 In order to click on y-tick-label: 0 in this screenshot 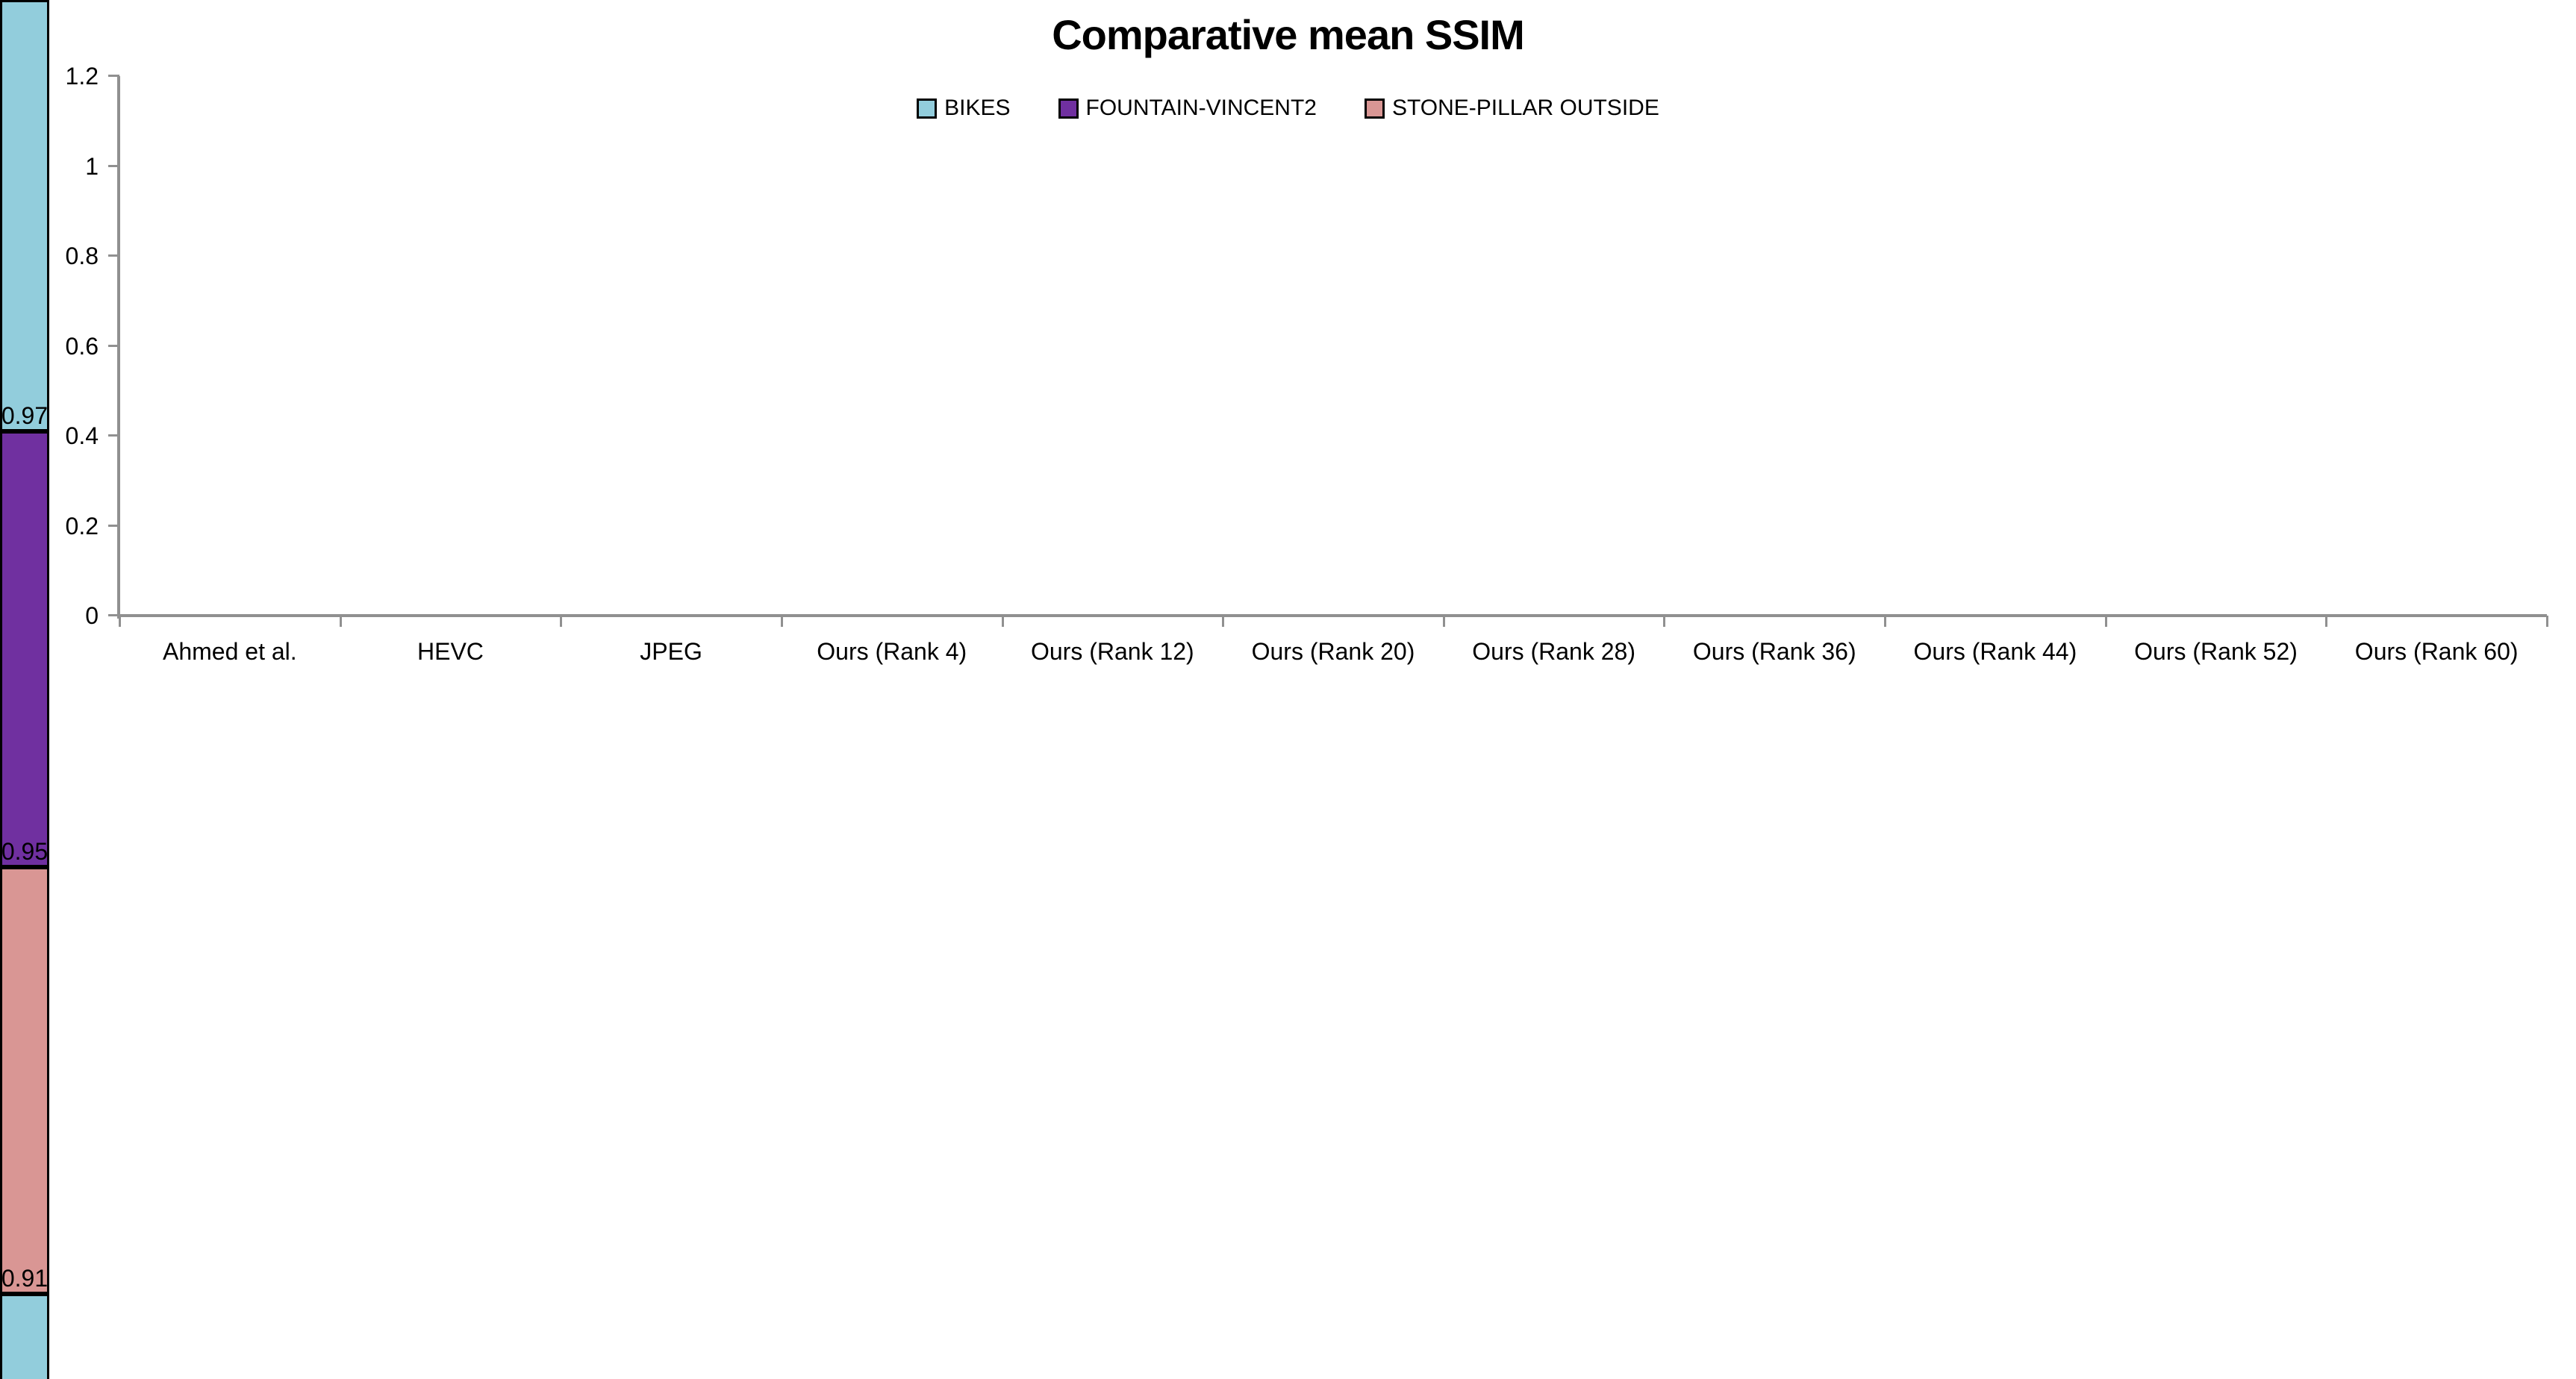, I will do `click(92, 615)`.